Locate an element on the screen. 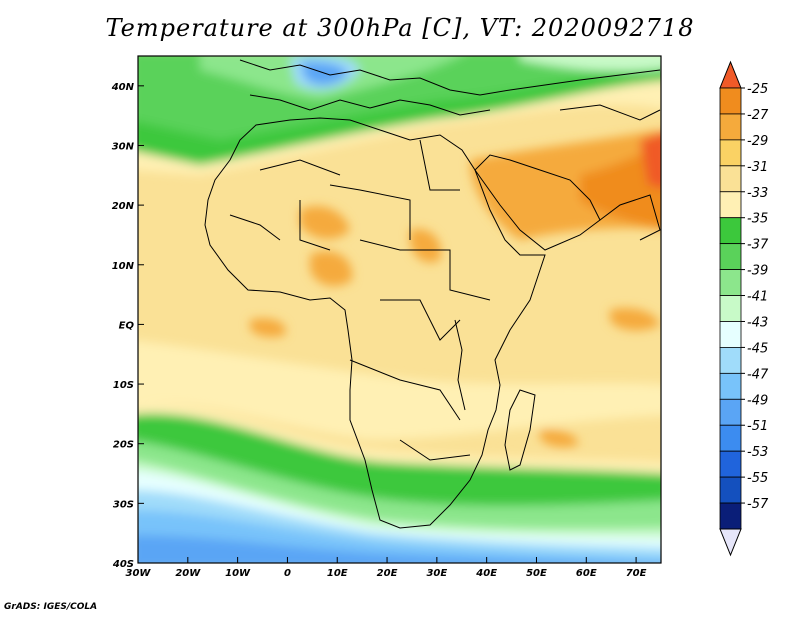 Image resolution: width=800 pixels, height=618 pixels. colorbar-label: -53 is located at coordinates (757, 452).